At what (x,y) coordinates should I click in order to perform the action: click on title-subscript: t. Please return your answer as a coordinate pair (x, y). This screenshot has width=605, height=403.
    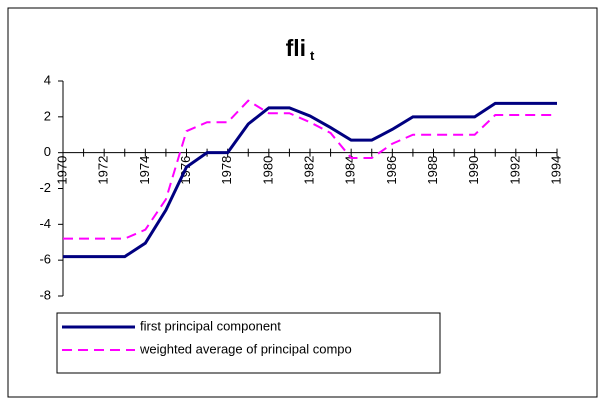
    Looking at the image, I should click on (312, 55).